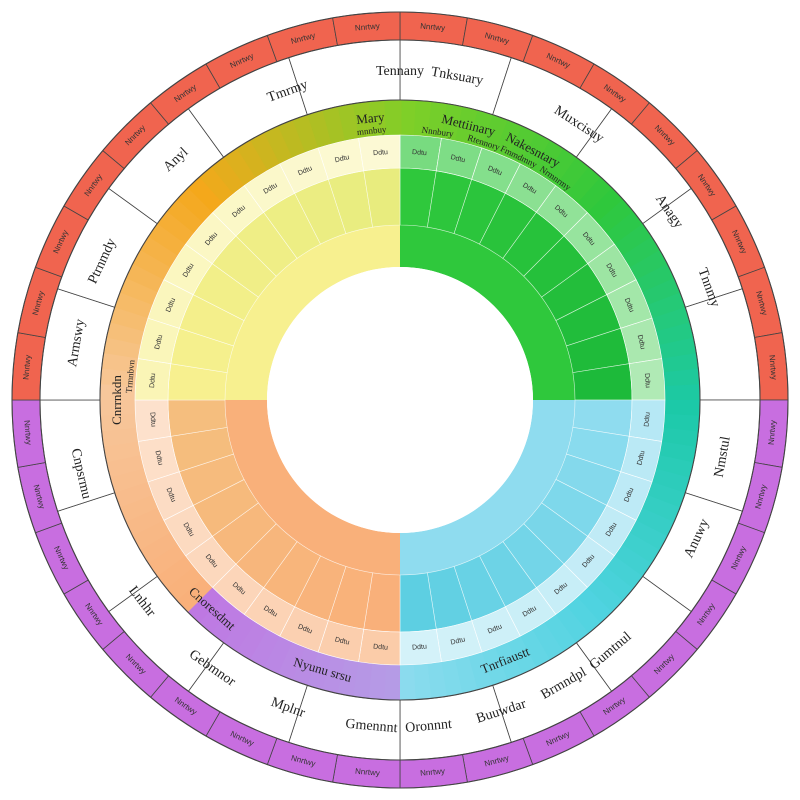 The height and width of the screenshot is (800, 800). What do you see at coordinates (723, 456) in the screenshot?
I see `month-label: Nmstul` at bounding box center [723, 456].